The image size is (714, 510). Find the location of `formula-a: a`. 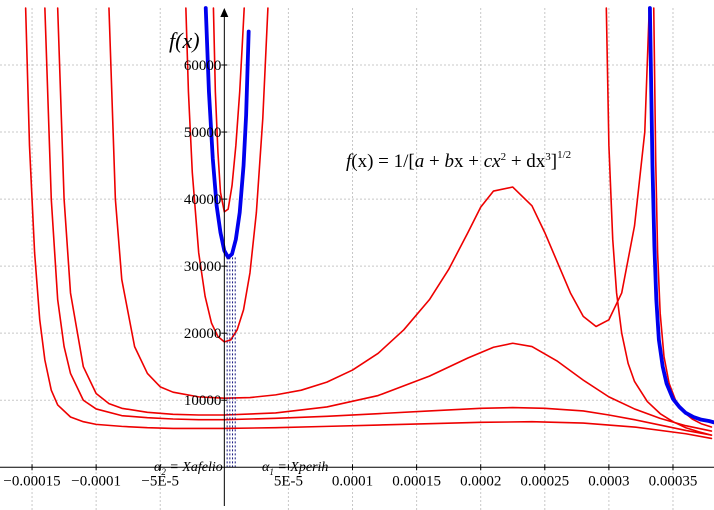

formula-a: a is located at coordinates (420, 161).